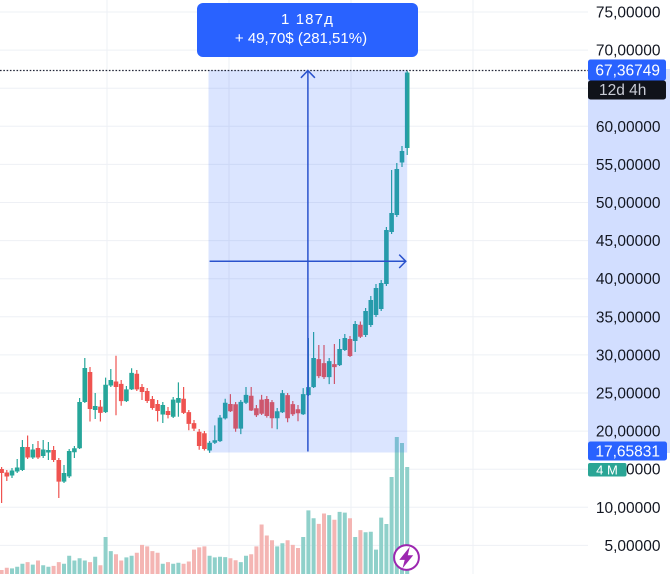 This screenshot has height=574, width=670. I want to click on svg-text: 5,00000, so click(632, 546).